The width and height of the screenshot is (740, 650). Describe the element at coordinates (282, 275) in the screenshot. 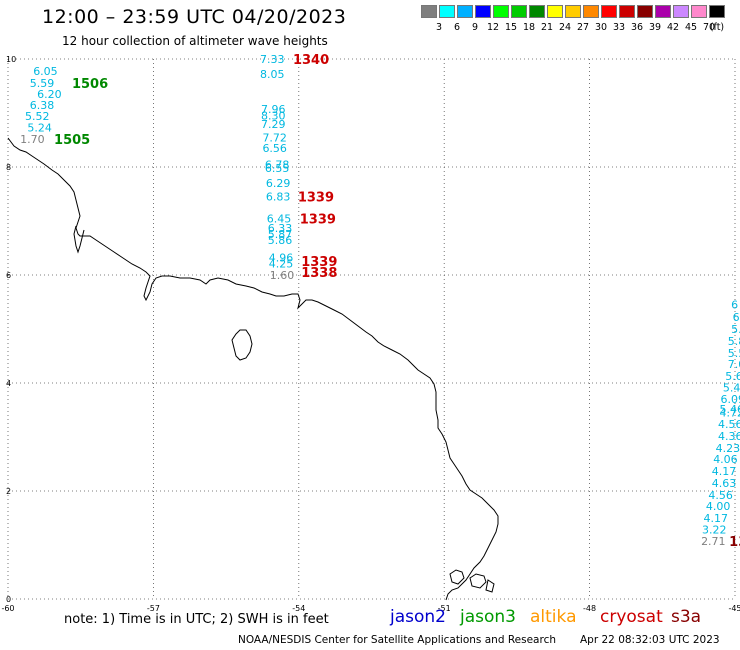

I see `wave-height-reading: 1.60` at that location.